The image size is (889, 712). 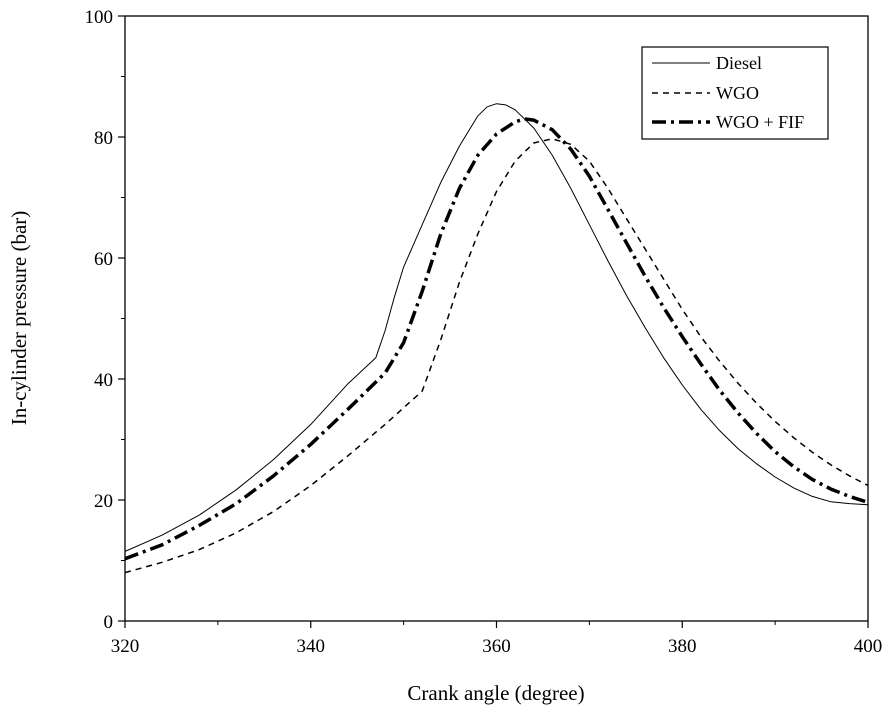 I want to click on y-tick-label: 100, so click(x=99, y=17).